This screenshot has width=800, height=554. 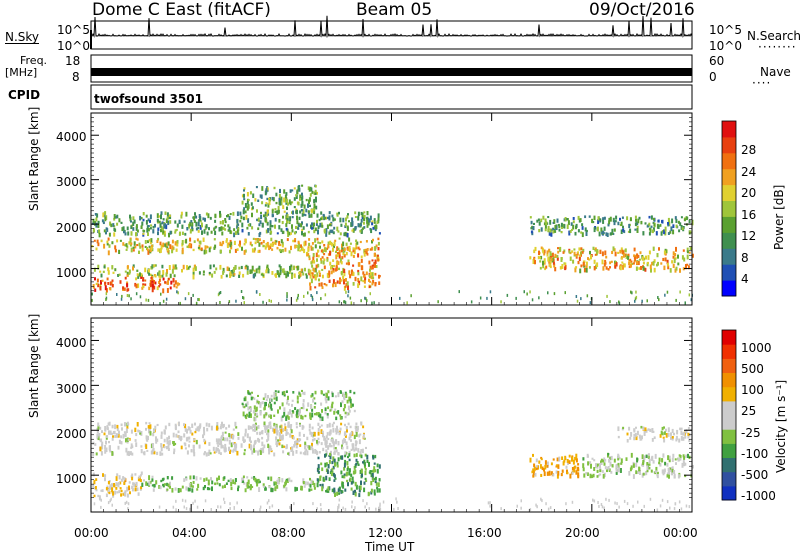 I want to click on velocity-cbar-tick: -1000, so click(x=758, y=496).